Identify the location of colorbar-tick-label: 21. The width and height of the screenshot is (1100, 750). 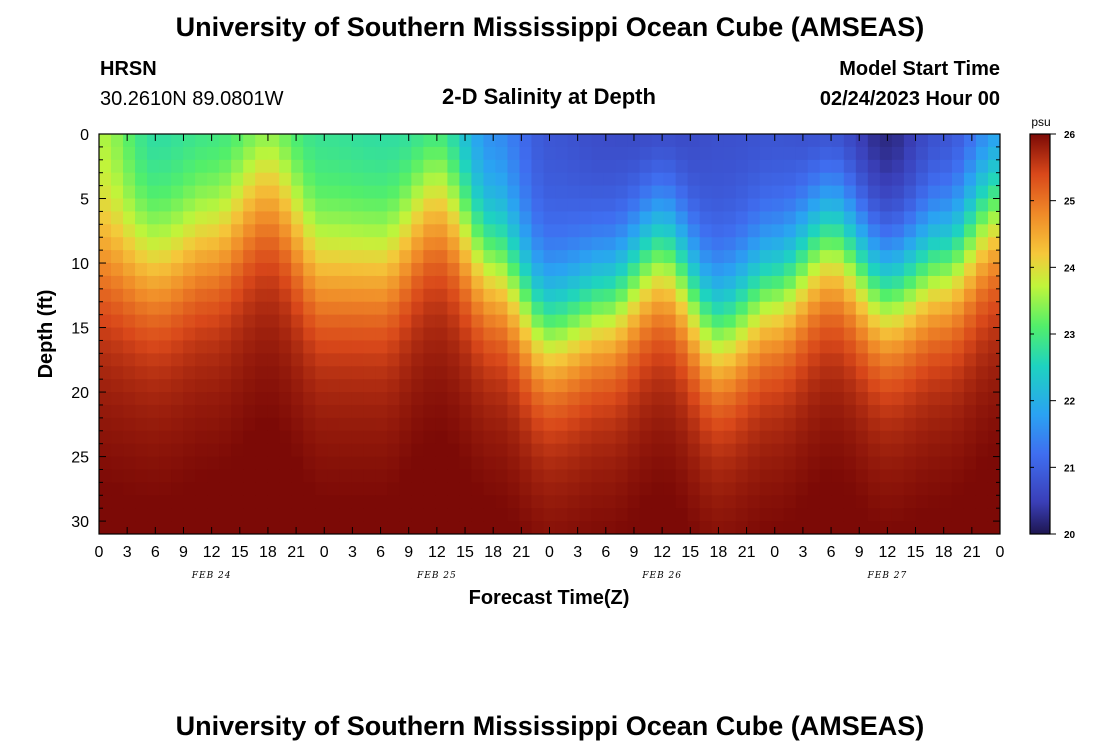
(1070, 468).